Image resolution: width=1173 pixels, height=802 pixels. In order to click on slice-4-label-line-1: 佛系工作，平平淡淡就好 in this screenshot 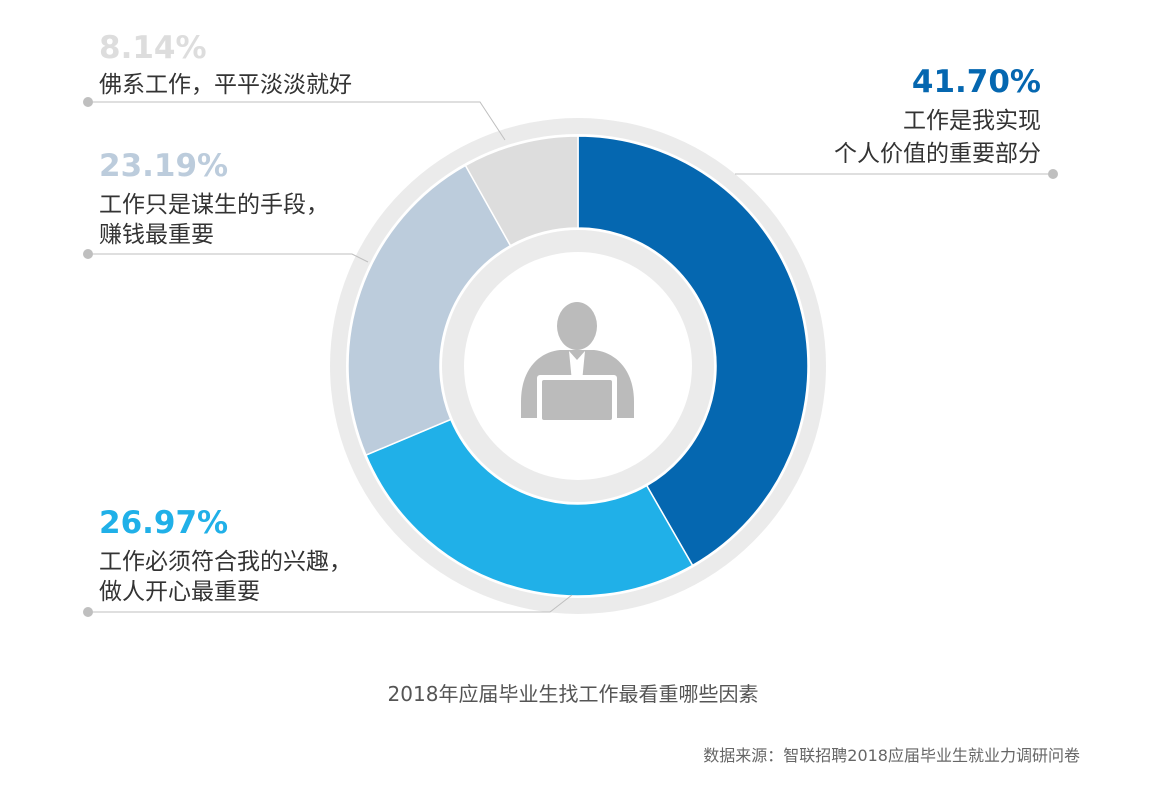, I will do `click(225, 85)`.